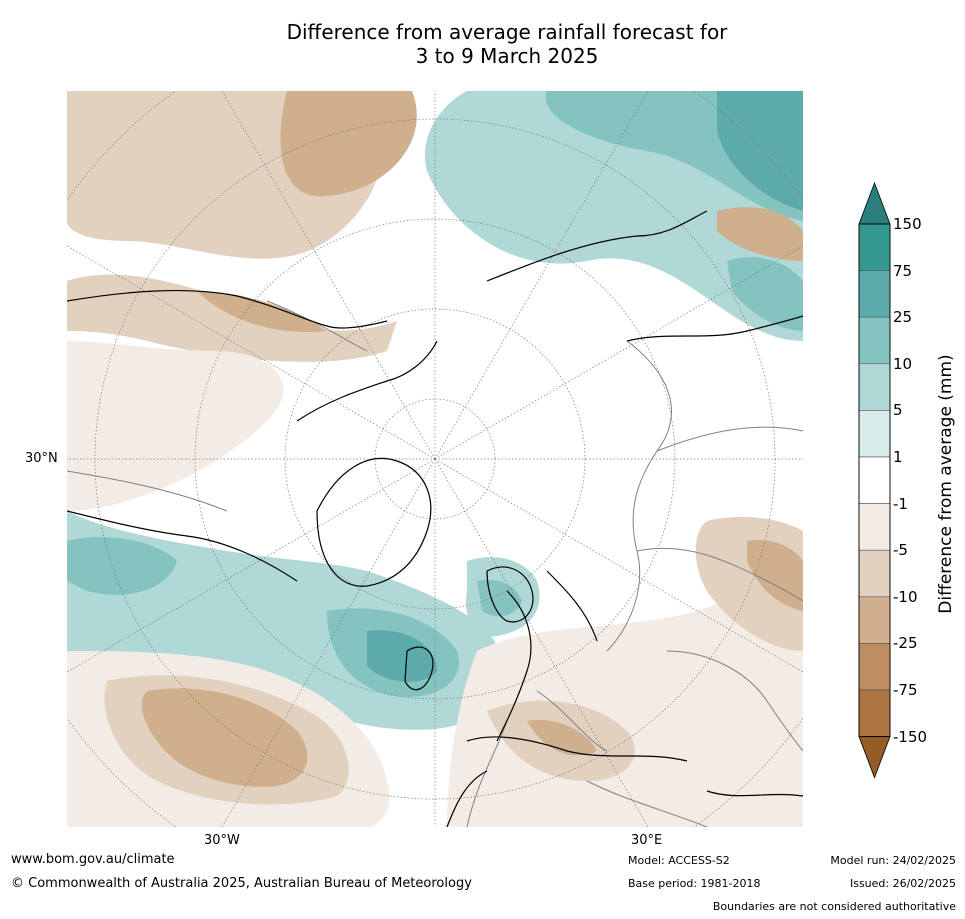 Image resolution: width=965 pixels, height=919 pixels. I want to click on colorbar-tick-label: -75, so click(905, 690).